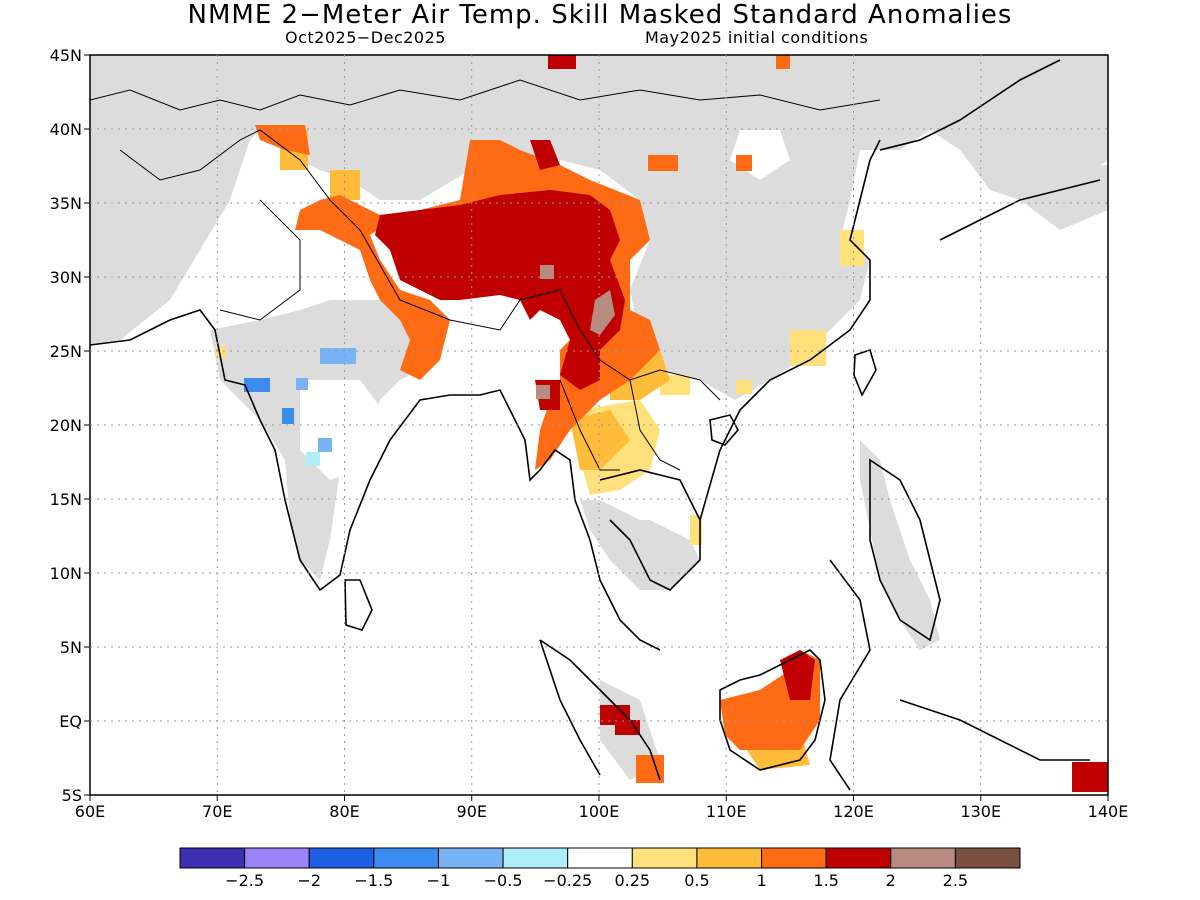  I want to click on legend-label: −2.5, so click(244, 880).